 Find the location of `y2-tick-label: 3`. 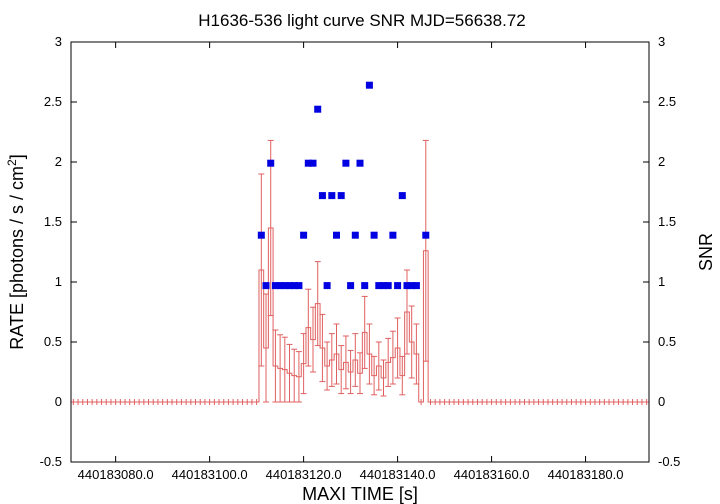

y2-tick-label: 3 is located at coordinates (661, 41).